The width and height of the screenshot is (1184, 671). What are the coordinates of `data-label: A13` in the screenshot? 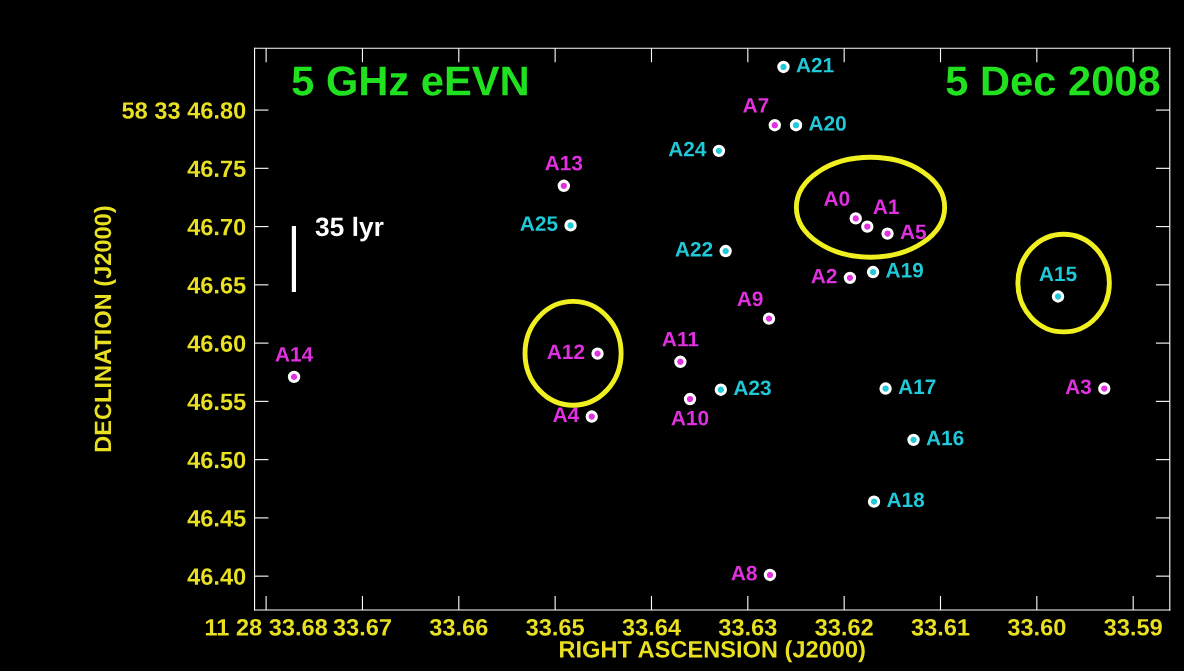 It's located at (564, 163).